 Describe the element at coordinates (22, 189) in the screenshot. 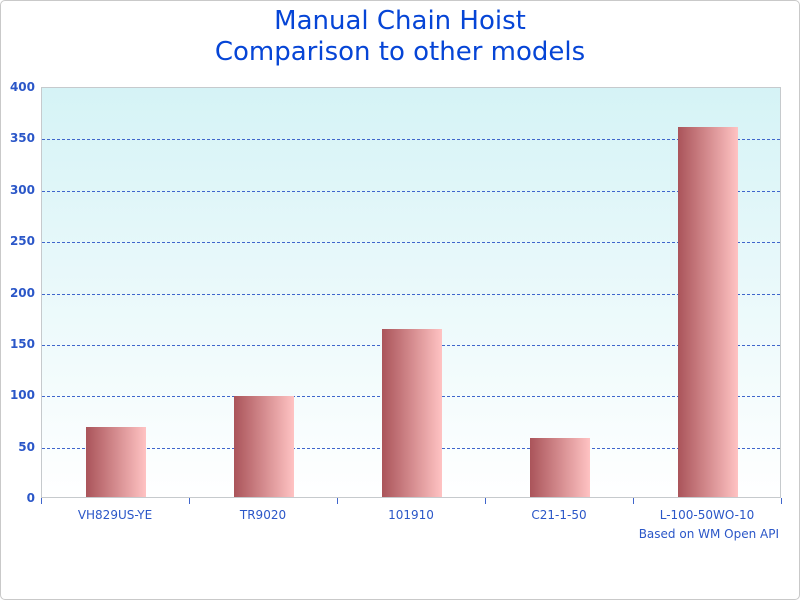

I see `y-axis-label-300: 300` at that location.